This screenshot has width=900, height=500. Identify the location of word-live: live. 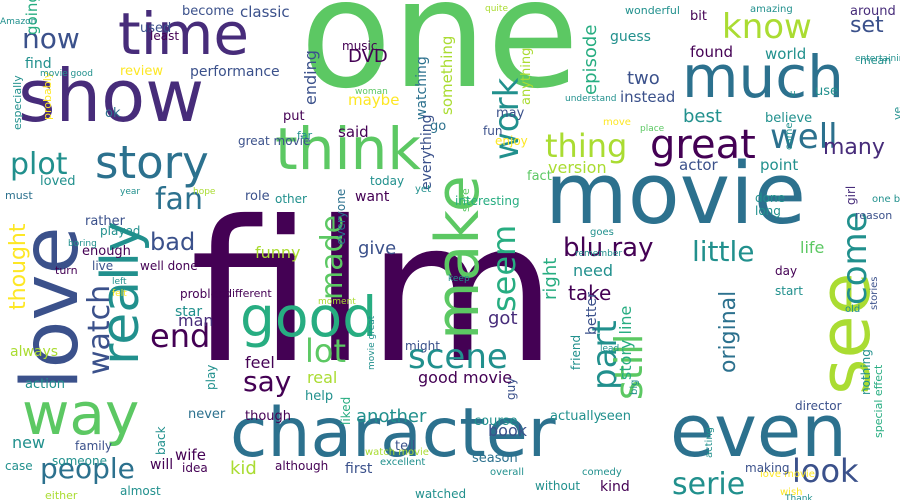
(103, 266).